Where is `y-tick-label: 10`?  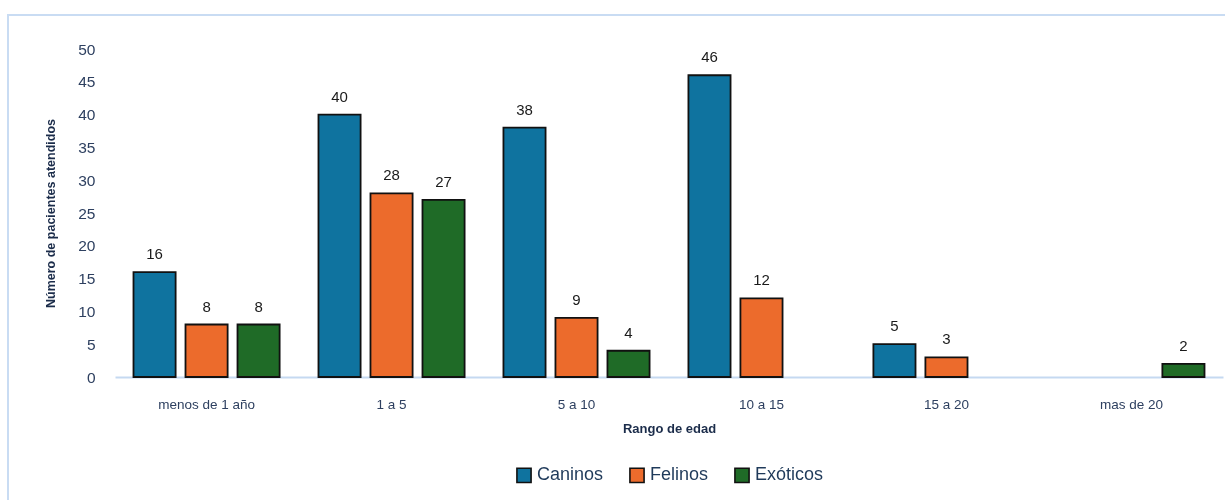 y-tick-label: 10 is located at coordinates (87, 311).